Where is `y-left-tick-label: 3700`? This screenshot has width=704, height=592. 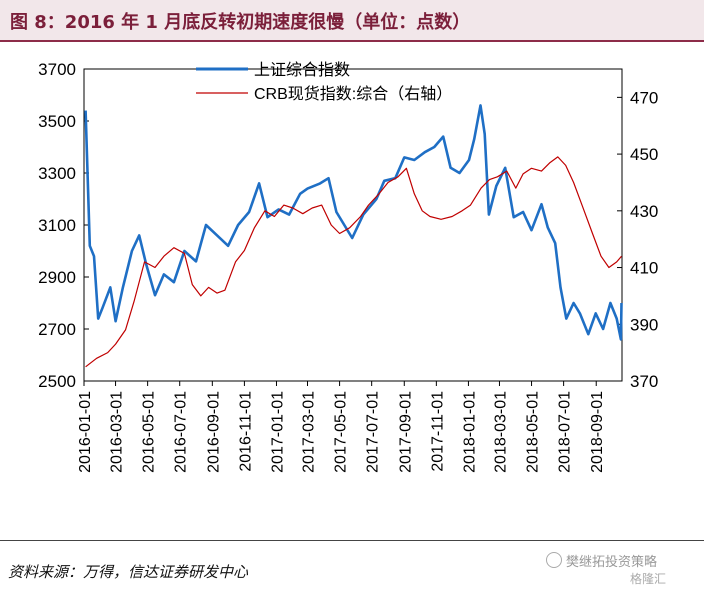
y-left-tick-label: 3700 is located at coordinates (57, 69).